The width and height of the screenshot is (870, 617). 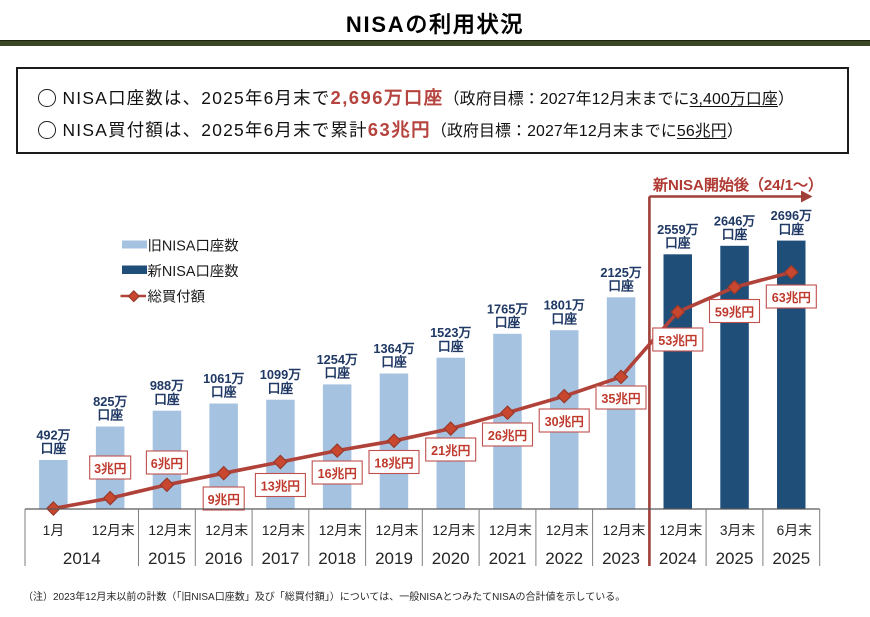 I want to click on svg-text: 2017, so click(x=280, y=558).